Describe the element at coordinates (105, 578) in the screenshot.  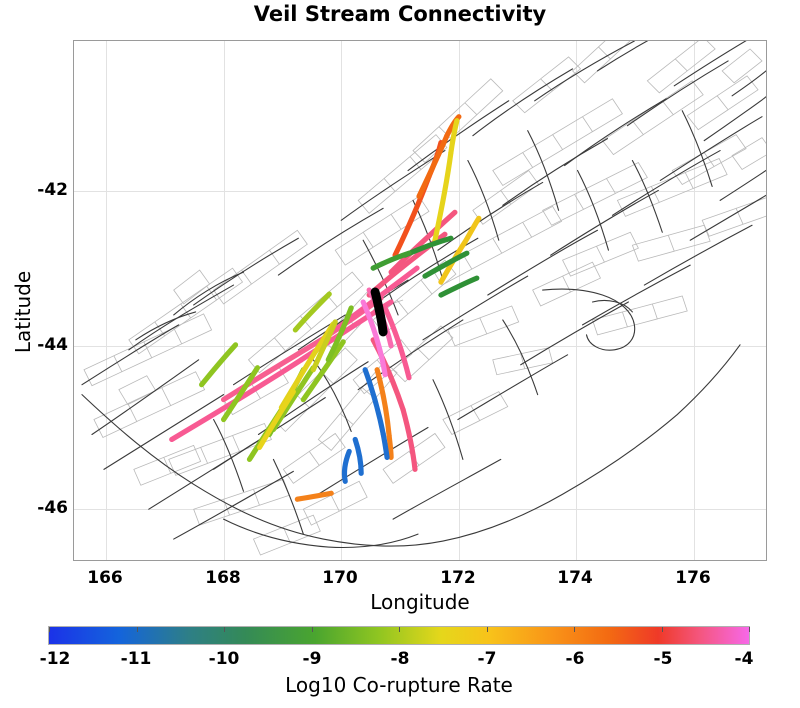
I see `xtick-label: 166` at that location.